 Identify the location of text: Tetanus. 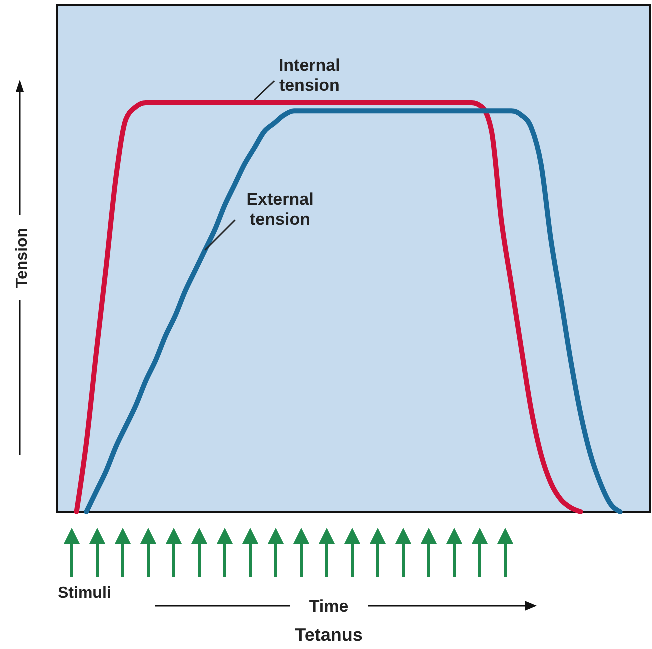
(329, 635).